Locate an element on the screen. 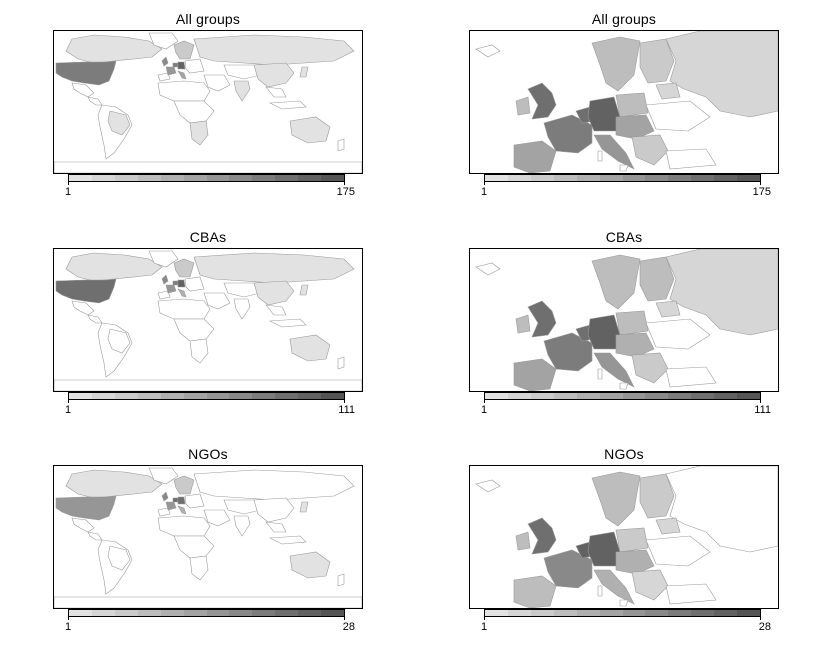 The width and height of the screenshot is (830, 654). region-indonesia is located at coordinates (287, 540).